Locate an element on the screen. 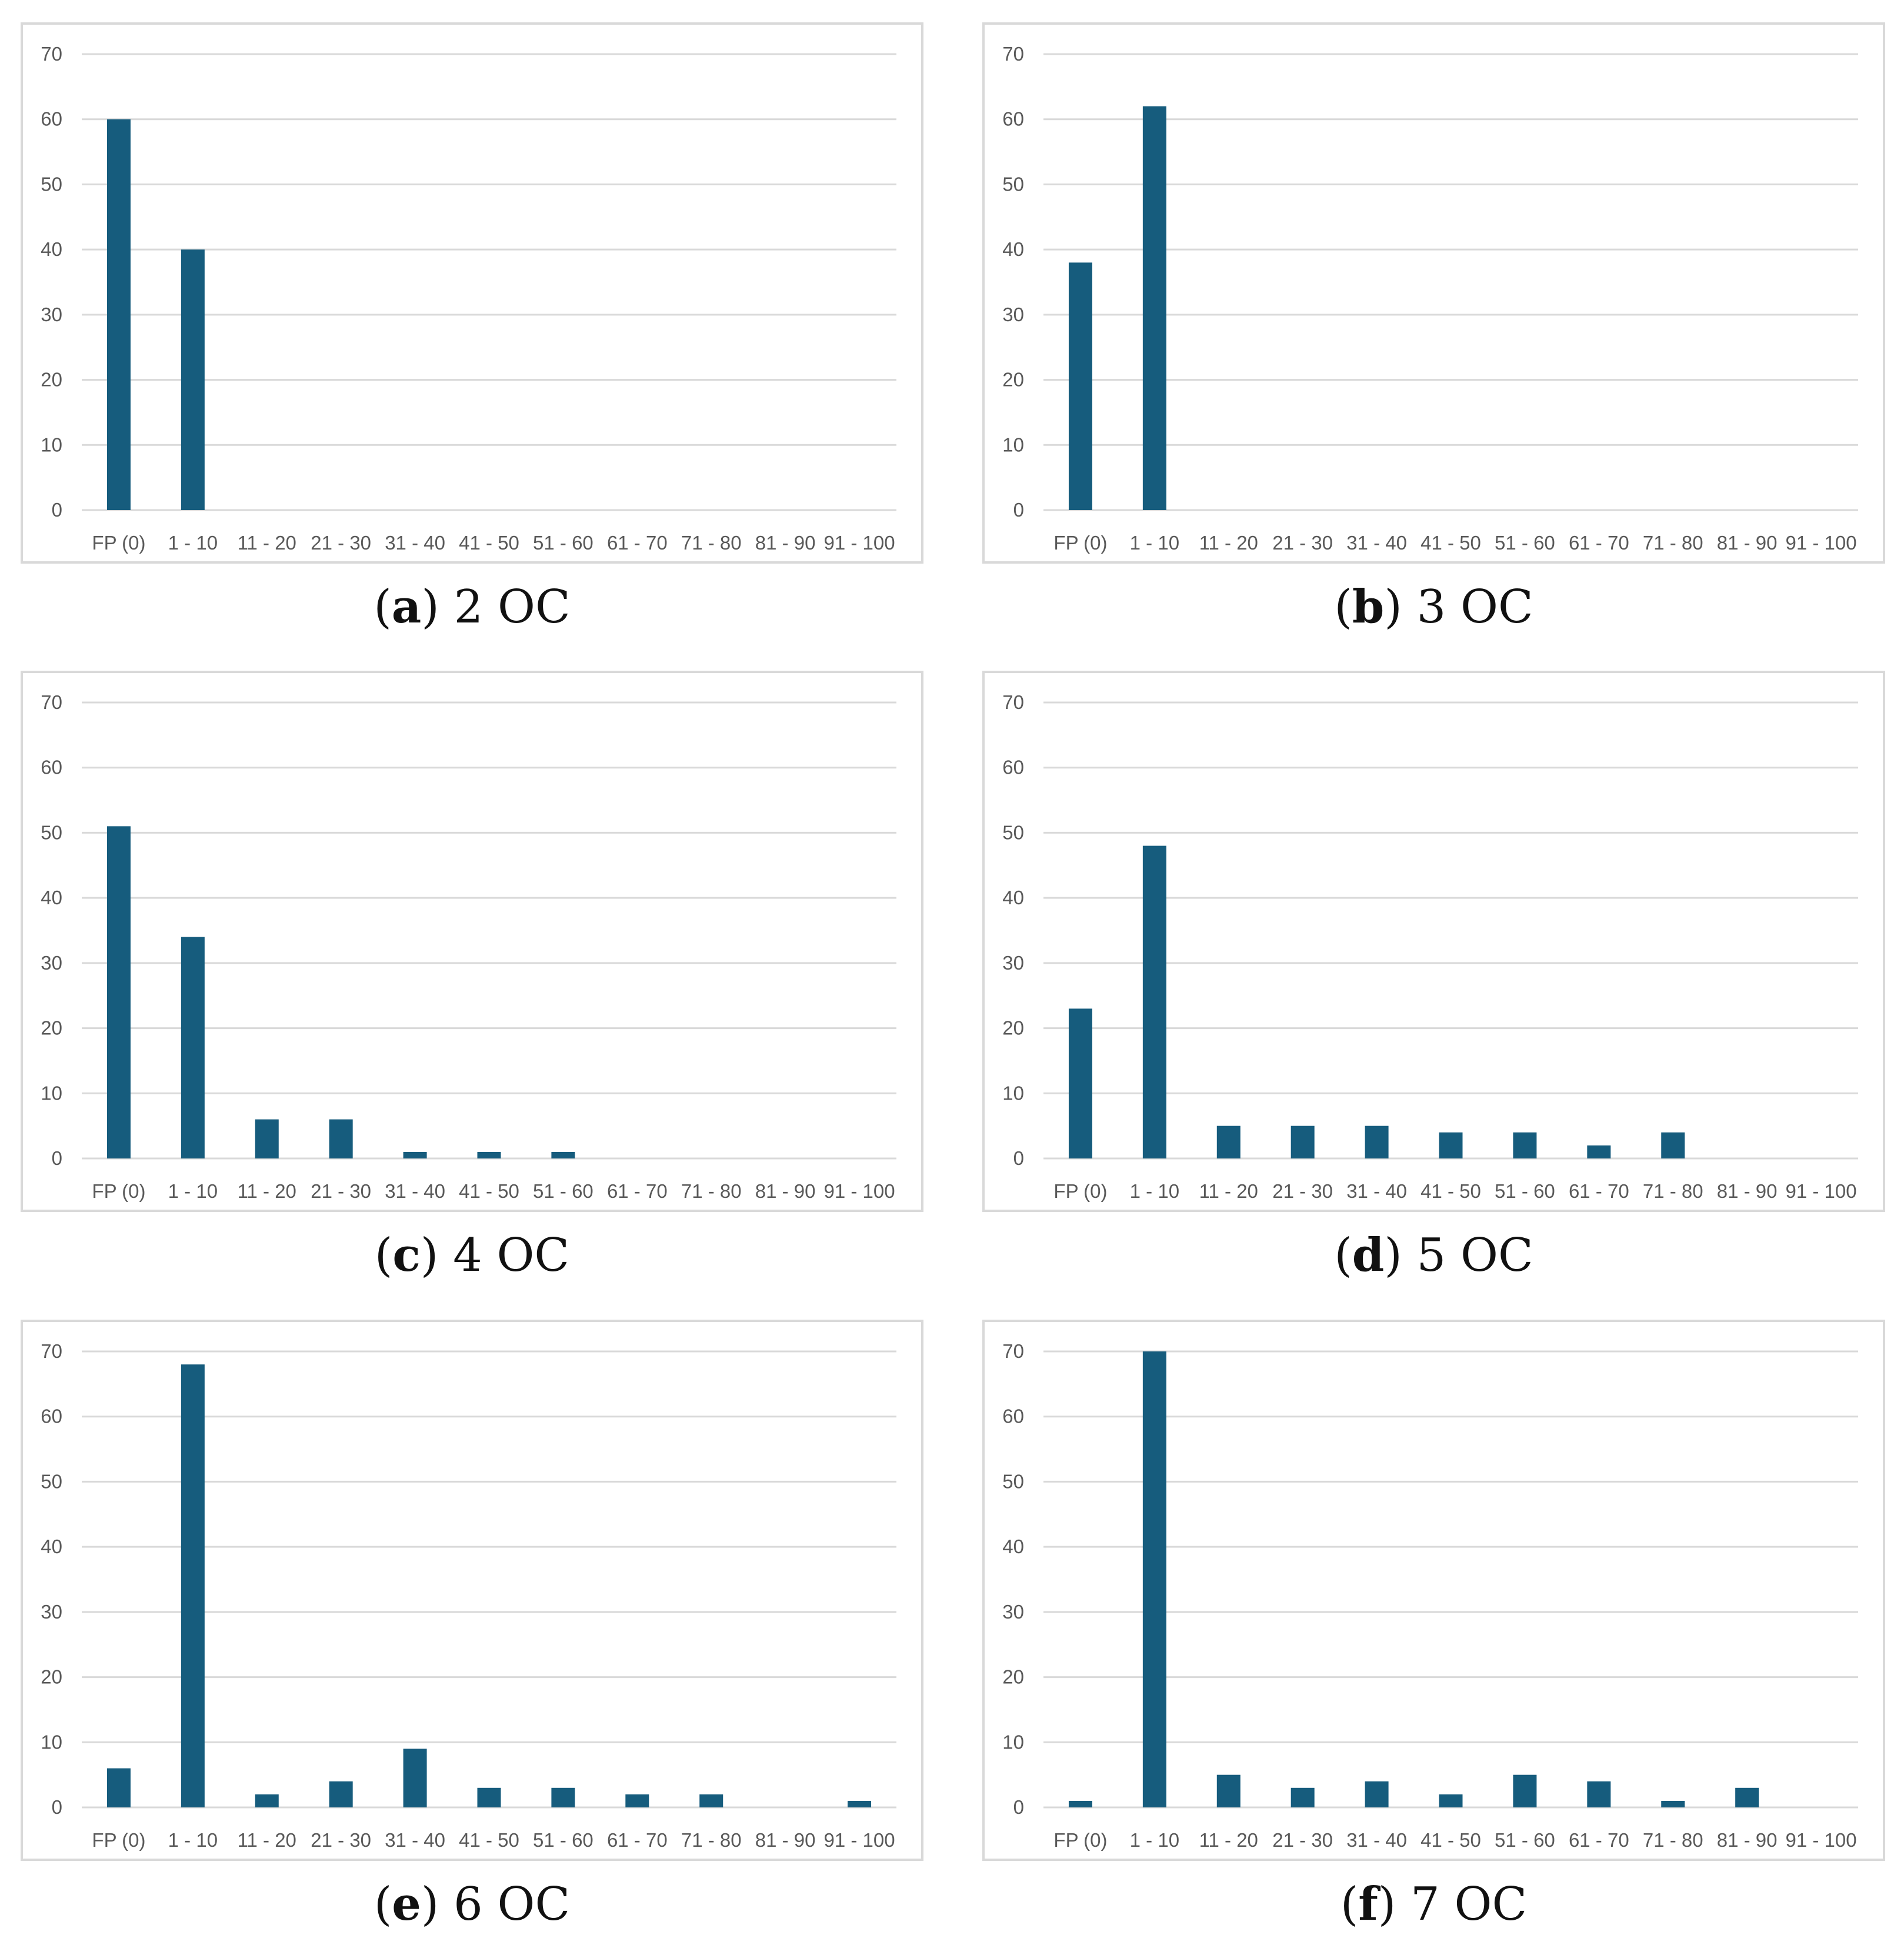 The height and width of the screenshot is (1948, 1904). x-tick-label-c-5: 41 - 50 is located at coordinates (489, 1191).